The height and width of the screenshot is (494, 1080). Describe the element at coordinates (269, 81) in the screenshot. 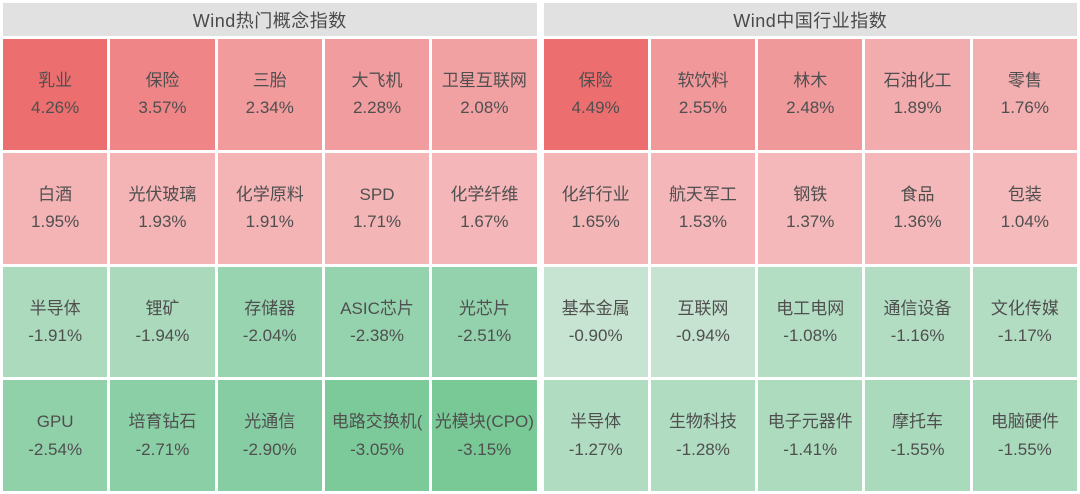

I see `cell-name: 三胎` at that location.